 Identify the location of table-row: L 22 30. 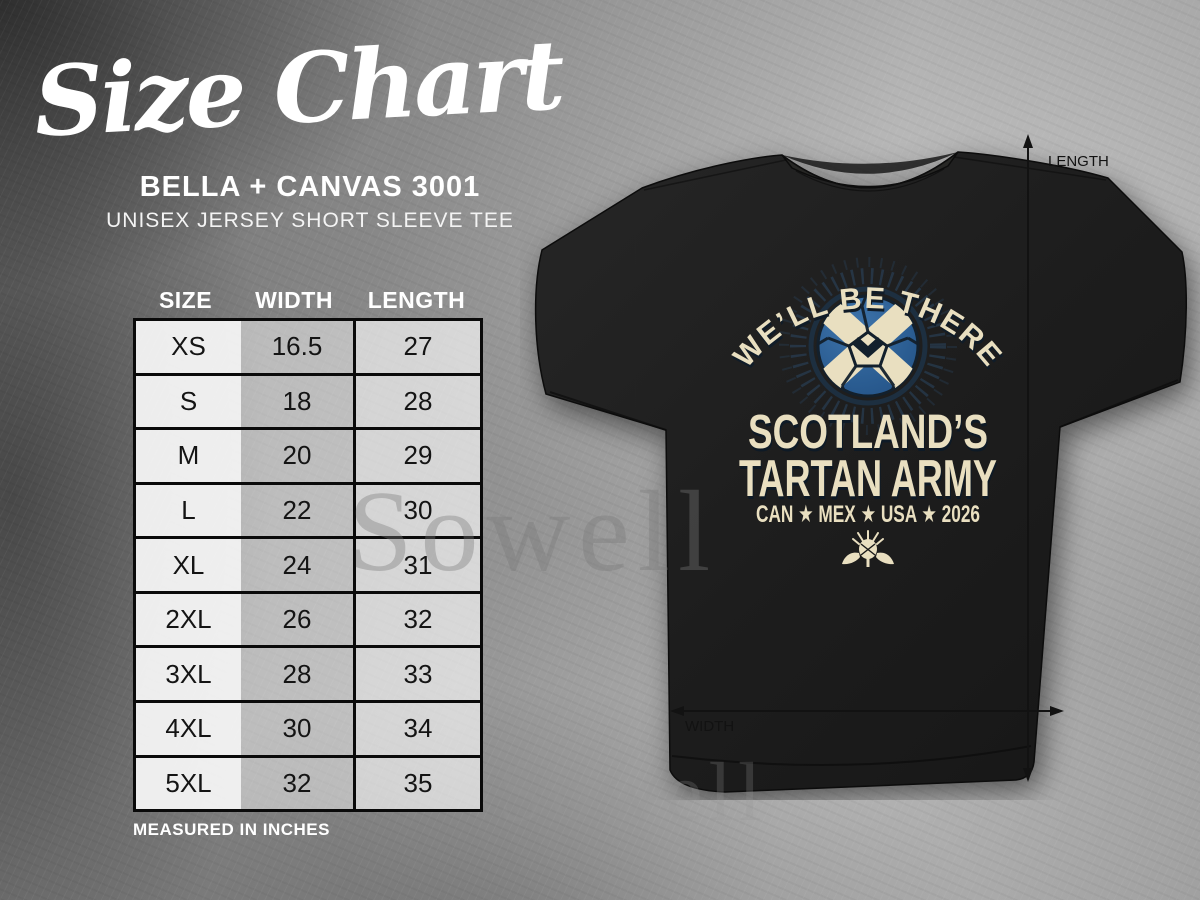
(308, 512).